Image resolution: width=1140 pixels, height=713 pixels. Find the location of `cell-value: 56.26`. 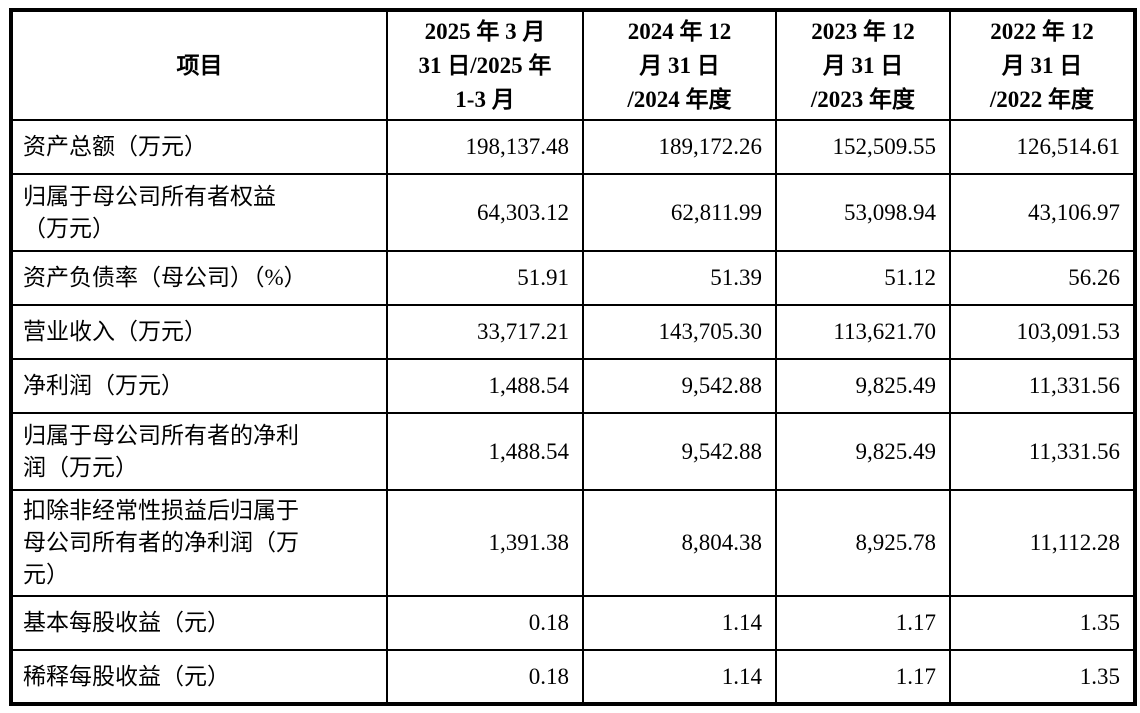

cell-value: 56.26 is located at coordinates (1042, 278).